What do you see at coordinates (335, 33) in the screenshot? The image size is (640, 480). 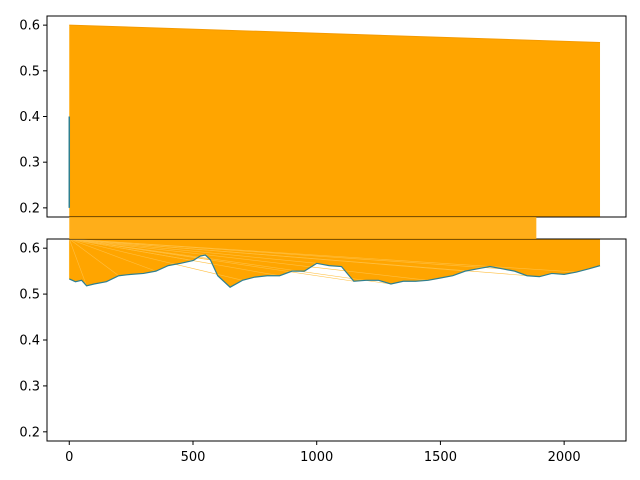 I see `upper-edge-line` at bounding box center [335, 33].